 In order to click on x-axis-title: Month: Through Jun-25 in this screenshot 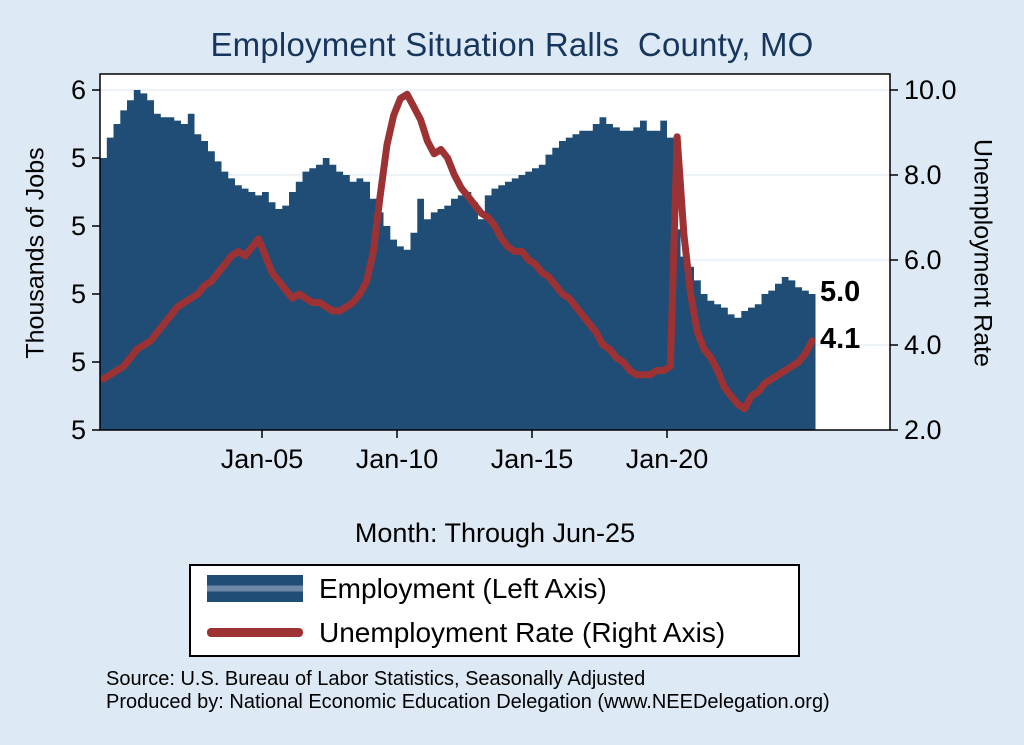, I will do `click(495, 533)`.